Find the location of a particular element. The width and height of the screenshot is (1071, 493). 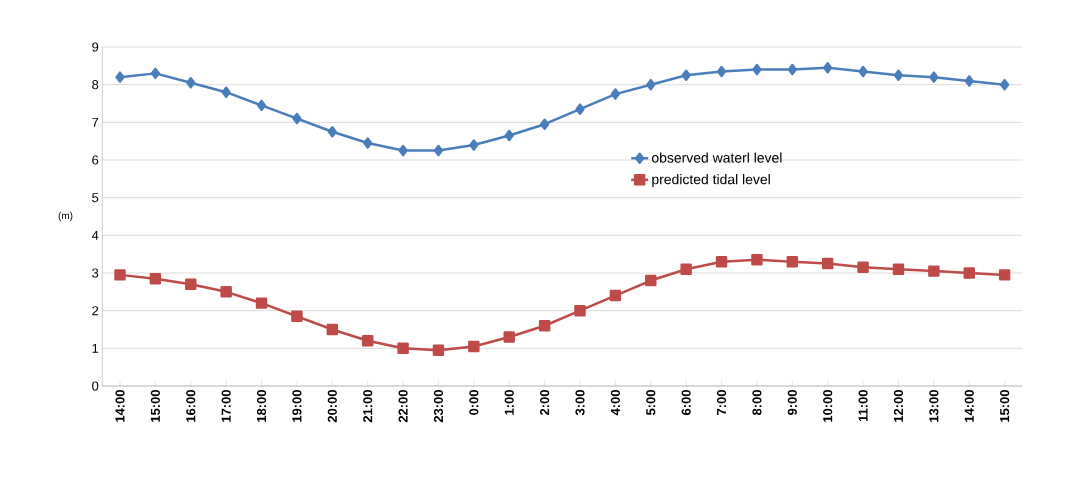

legend-label: observed waterl level is located at coordinates (716, 157).